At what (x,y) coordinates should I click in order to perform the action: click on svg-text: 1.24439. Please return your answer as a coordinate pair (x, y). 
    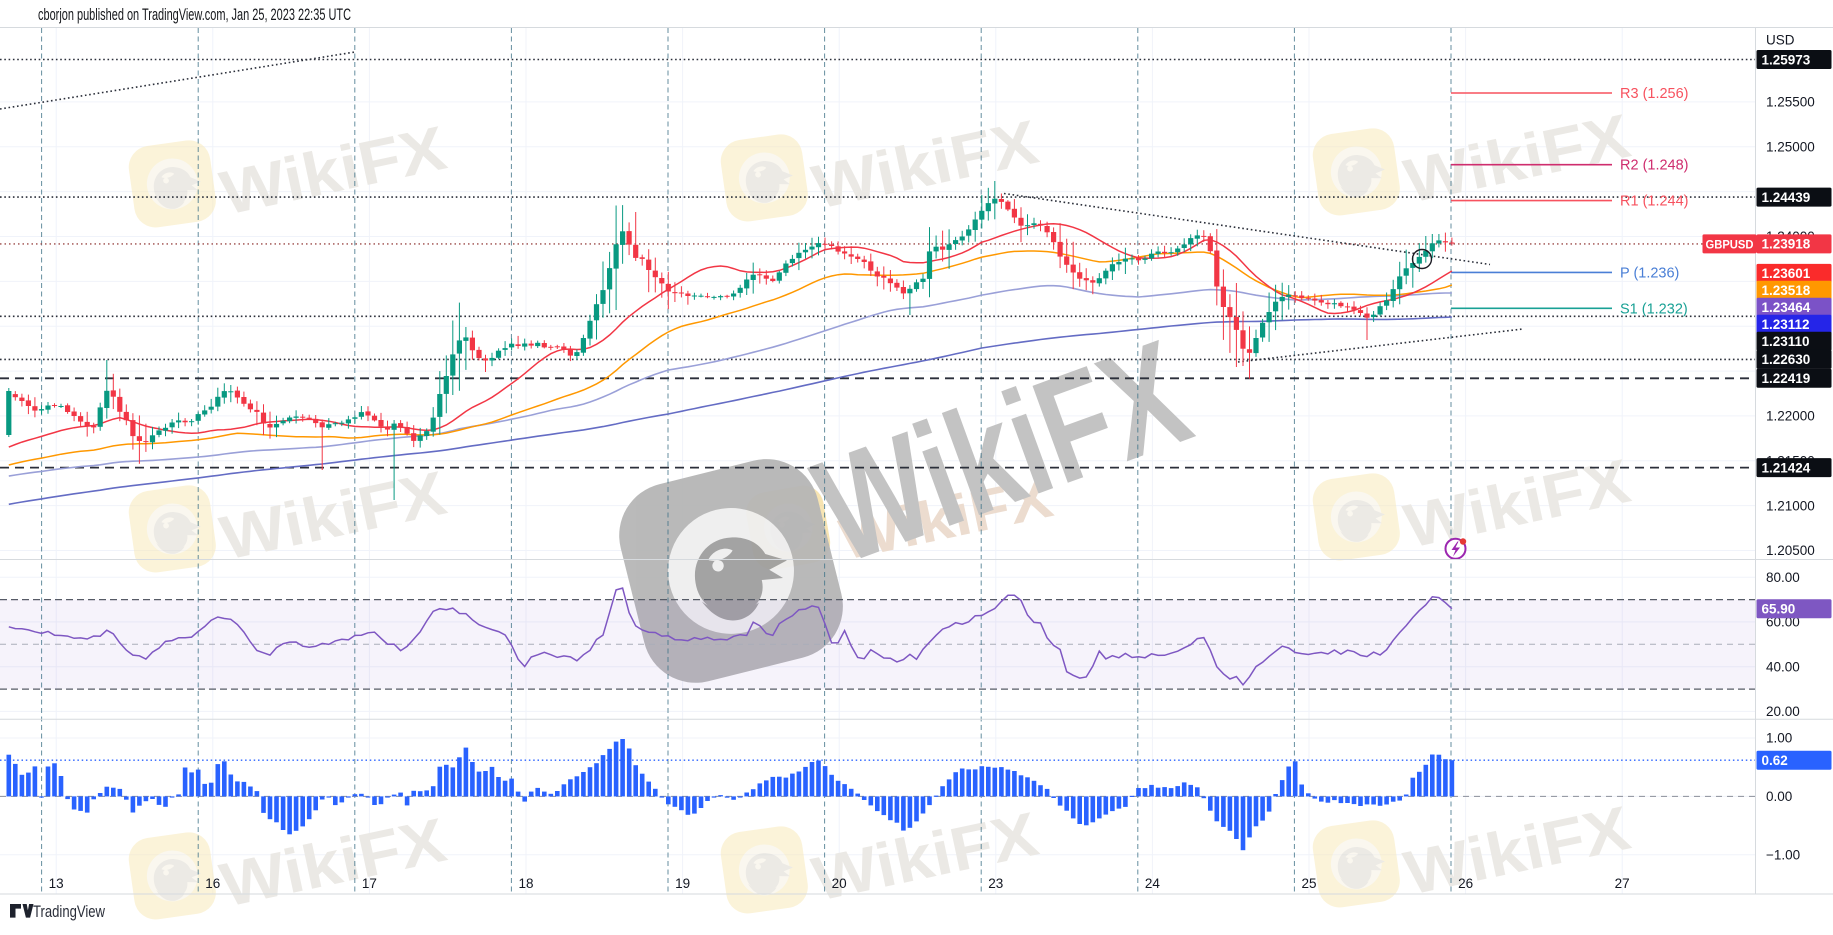
    Looking at the image, I should click on (1786, 197).